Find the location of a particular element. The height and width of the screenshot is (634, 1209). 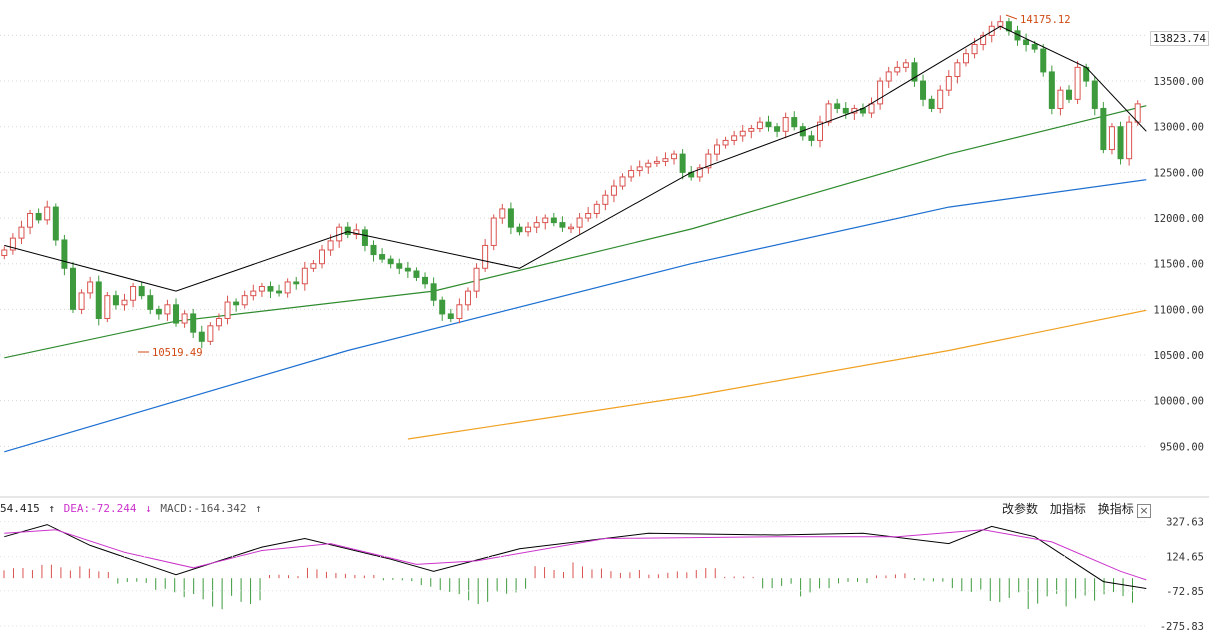

dea-path is located at coordinates (575, 555).